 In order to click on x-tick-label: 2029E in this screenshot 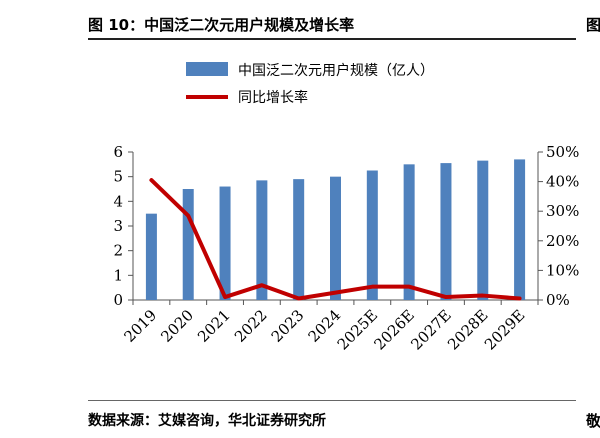, I will do `click(504, 329)`.